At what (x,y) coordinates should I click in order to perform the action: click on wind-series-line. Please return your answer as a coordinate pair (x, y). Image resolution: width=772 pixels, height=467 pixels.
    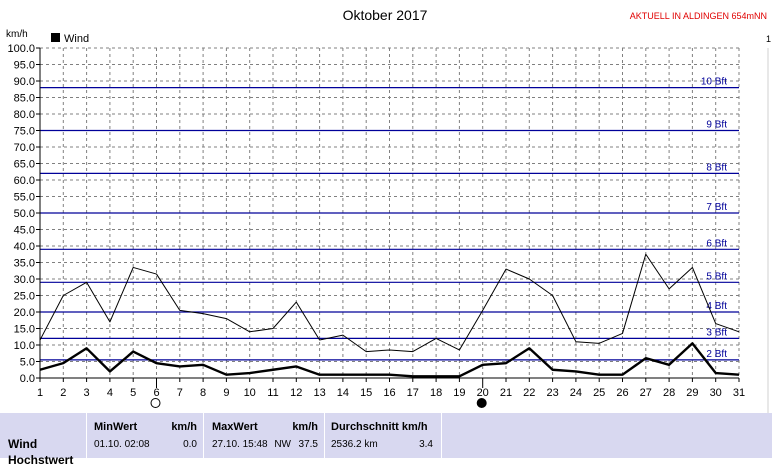
    Looking at the image, I should click on (389, 360).